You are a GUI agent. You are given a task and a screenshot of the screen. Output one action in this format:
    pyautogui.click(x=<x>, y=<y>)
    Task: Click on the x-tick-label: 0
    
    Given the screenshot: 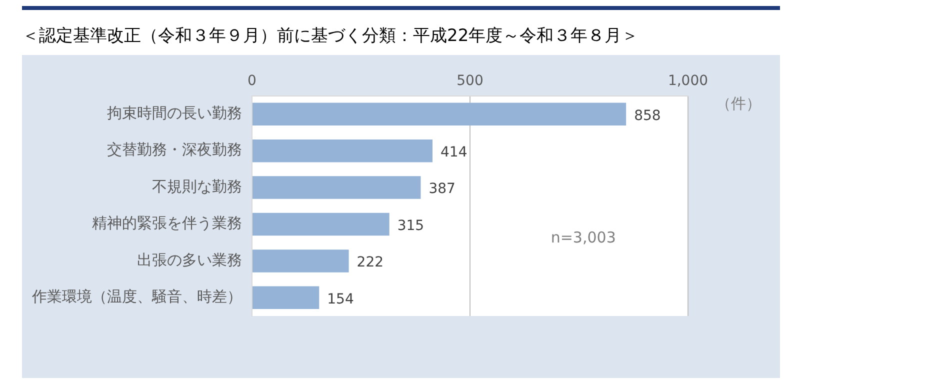 What is the action you would take?
    pyautogui.click(x=252, y=81)
    